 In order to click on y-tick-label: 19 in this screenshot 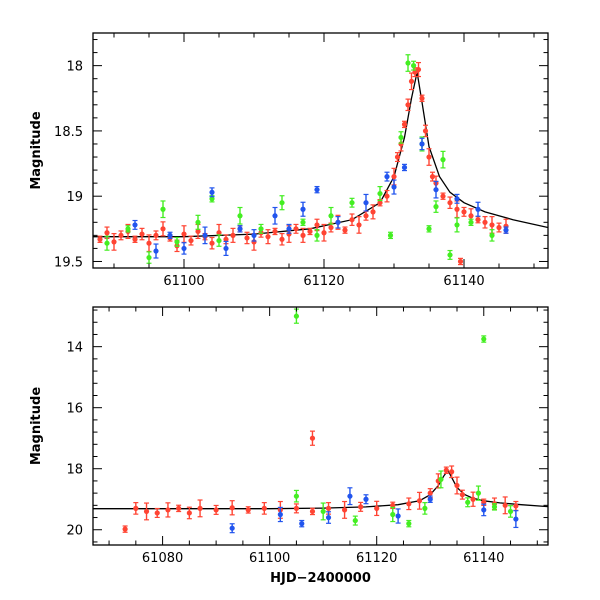, I will do `click(74, 197)`.